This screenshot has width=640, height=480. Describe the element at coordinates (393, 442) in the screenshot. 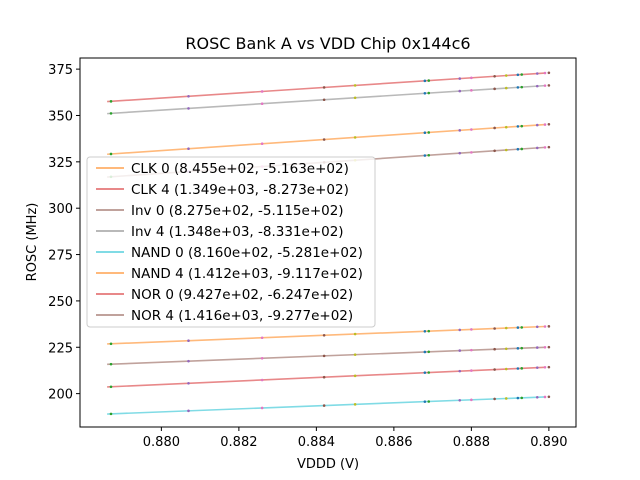

I see `x-tick-label: 0.886` at that location.